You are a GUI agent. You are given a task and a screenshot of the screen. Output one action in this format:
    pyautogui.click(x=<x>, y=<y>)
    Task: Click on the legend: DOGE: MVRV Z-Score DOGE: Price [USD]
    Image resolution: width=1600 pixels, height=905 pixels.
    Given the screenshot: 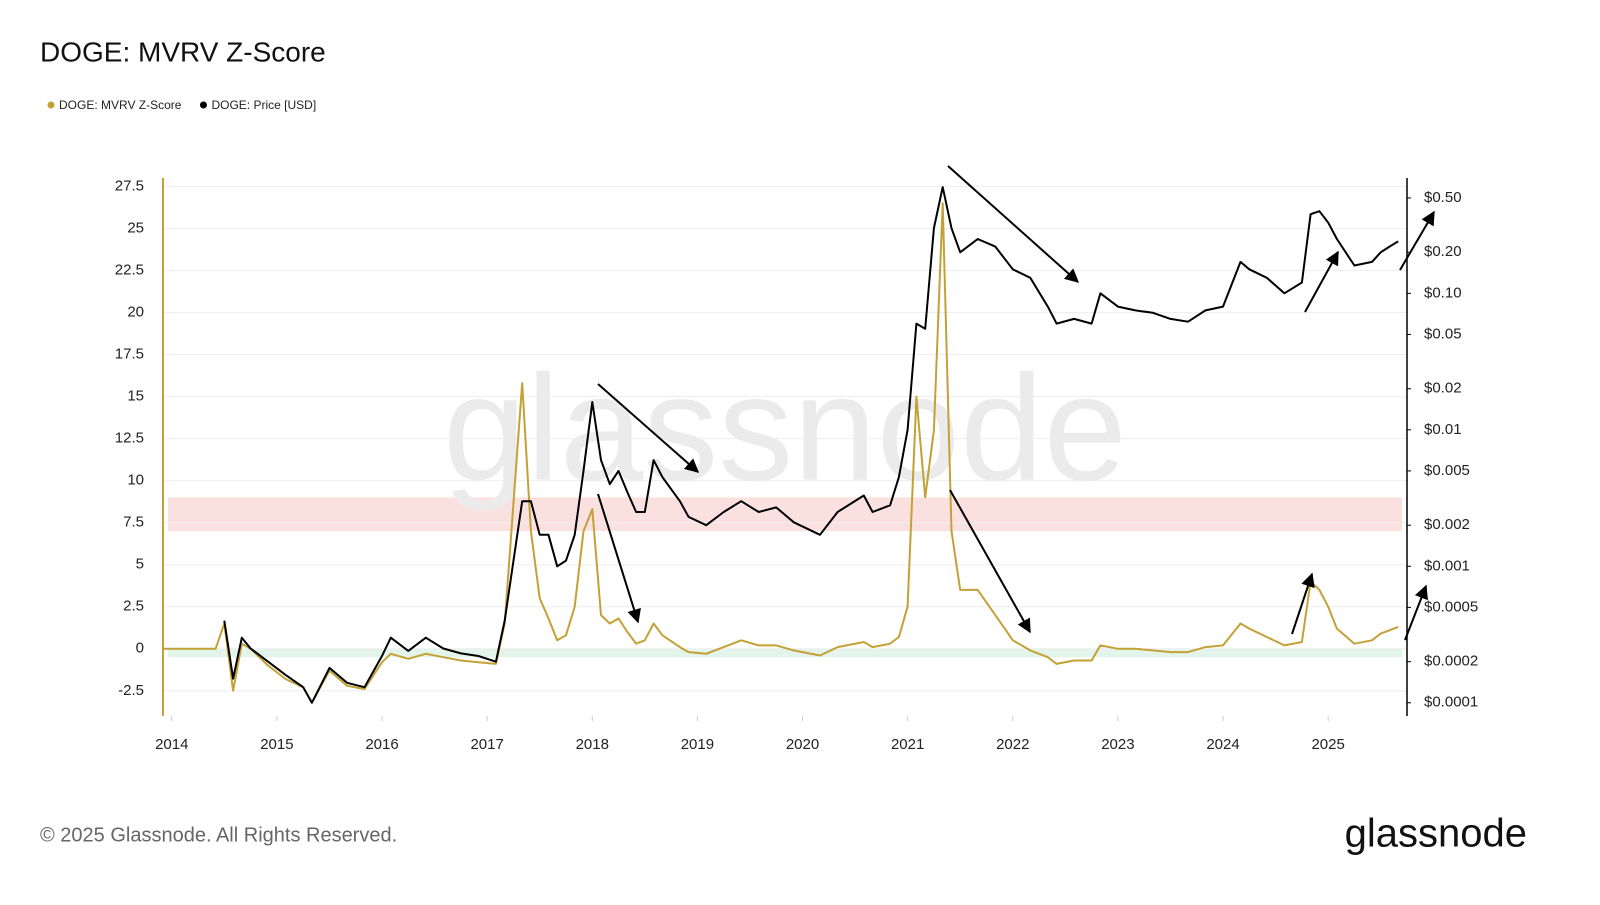 What is the action you would take?
    pyautogui.click(x=181, y=105)
    